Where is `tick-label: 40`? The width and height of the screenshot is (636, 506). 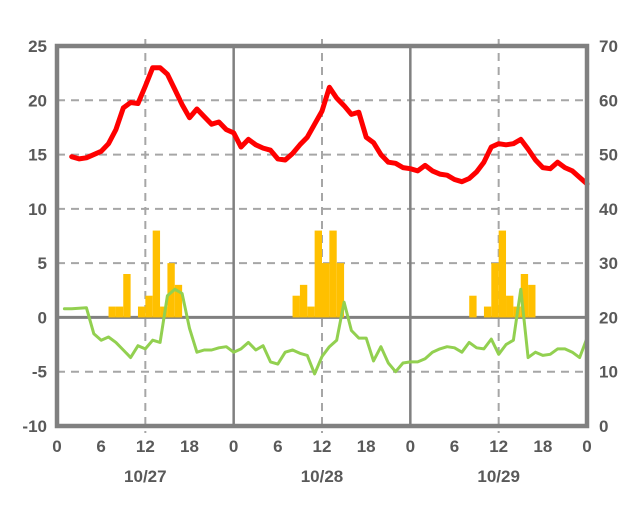 tick-label: 40 is located at coordinates (608, 209).